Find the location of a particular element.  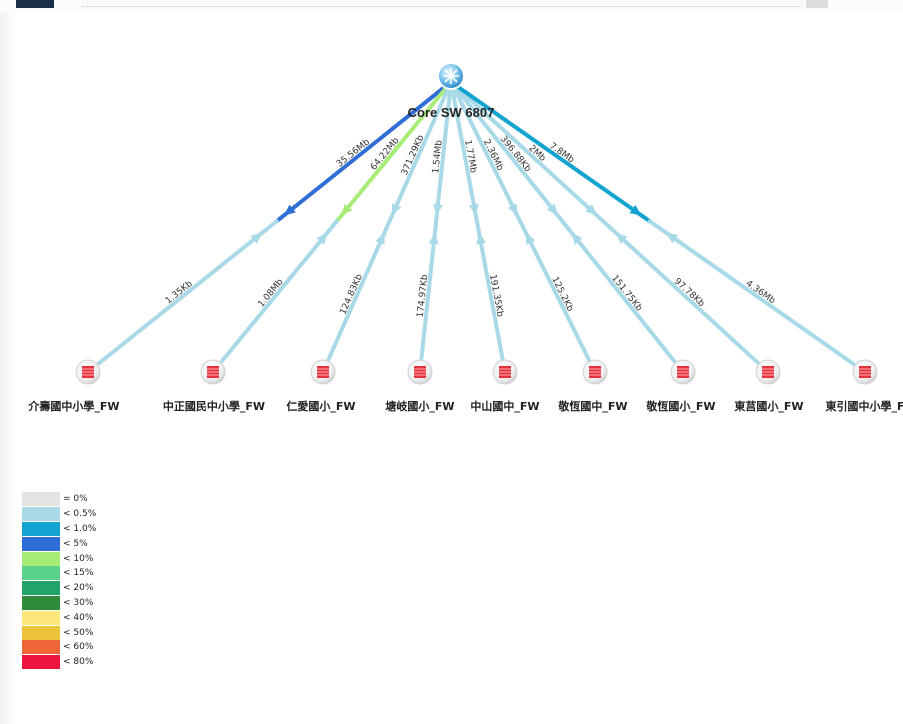

legend-label: < 10% is located at coordinates (78, 558).